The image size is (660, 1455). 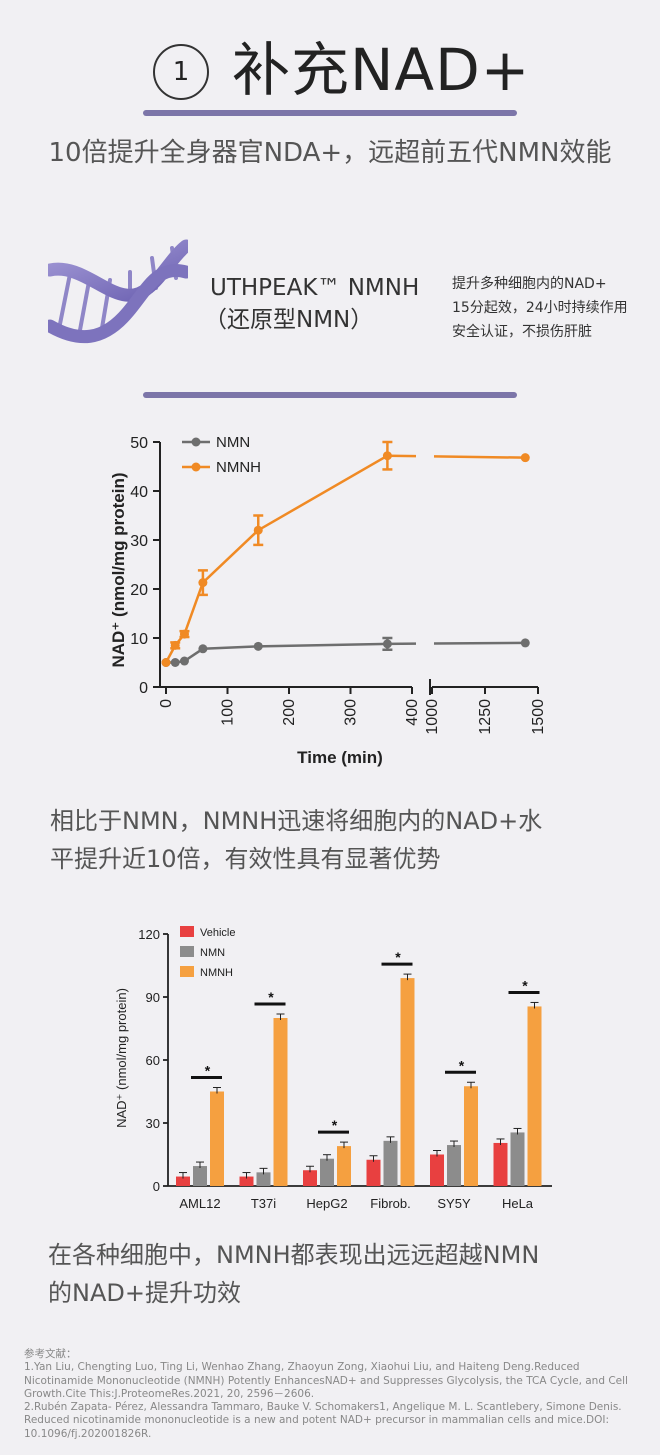 I want to click on y-tick-label: 20, so click(x=139, y=590).